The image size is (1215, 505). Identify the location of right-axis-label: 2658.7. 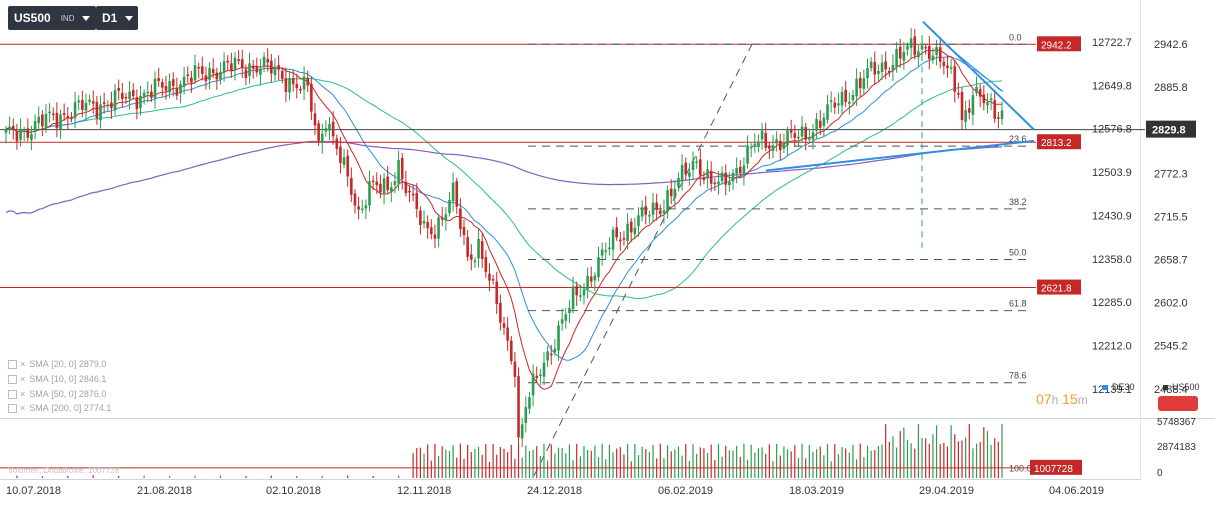
(1171, 261).